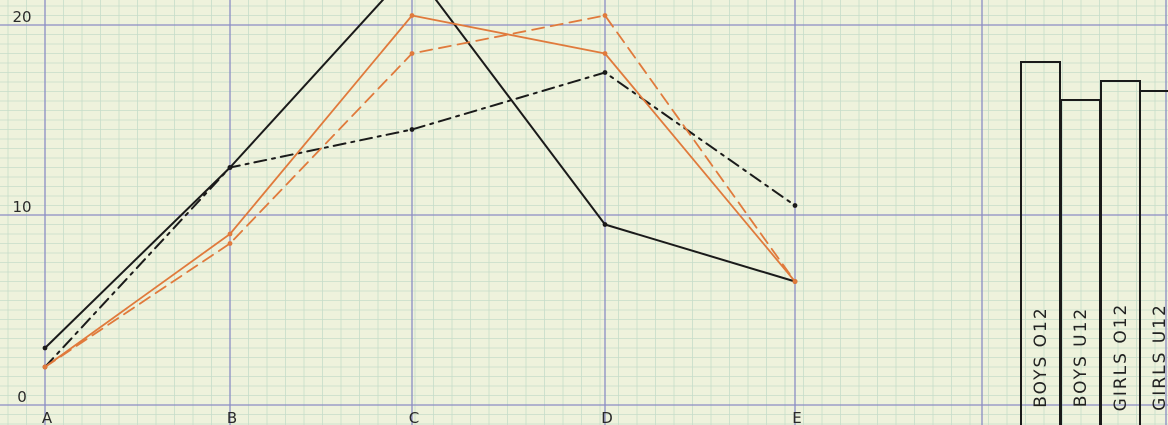 This screenshot has height=425, width=1168. Describe the element at coordinates (232, 417) in the screenshot. I see `x-tick-label: B` at that location.